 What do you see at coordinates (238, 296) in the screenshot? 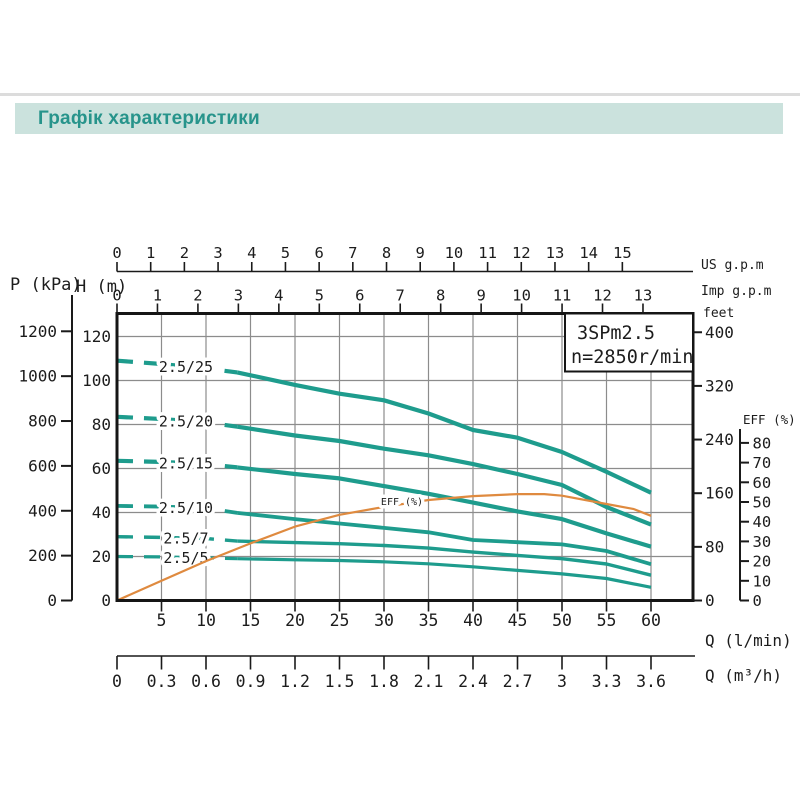
I see `imp-gpm-tick-label: 3` at bounding box center [238, 296].